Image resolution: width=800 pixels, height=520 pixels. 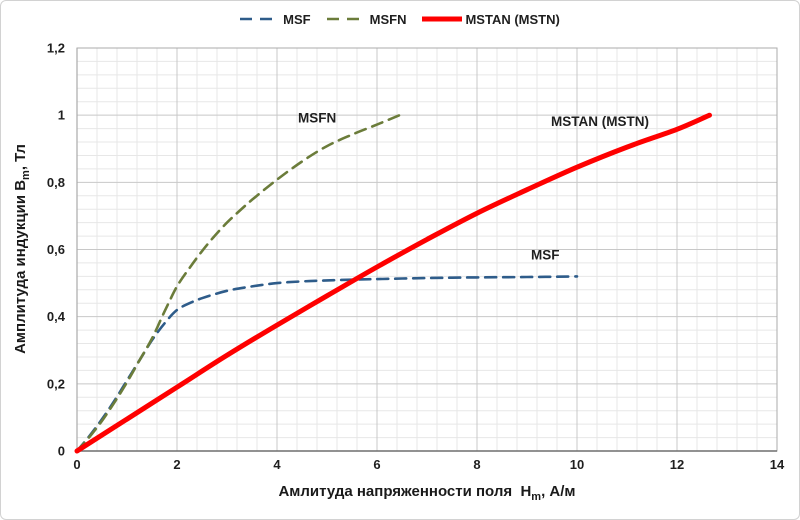 I want to click on y-axis-title: Амплитуда индукции Bm, Тл, so click(x=22, y=249).